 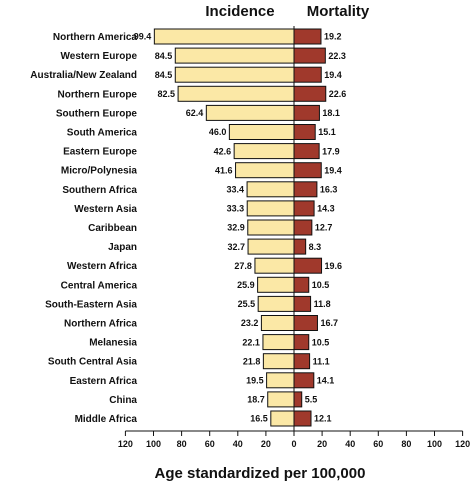 I want to click on category-label: China, so click(x=123, y=400).